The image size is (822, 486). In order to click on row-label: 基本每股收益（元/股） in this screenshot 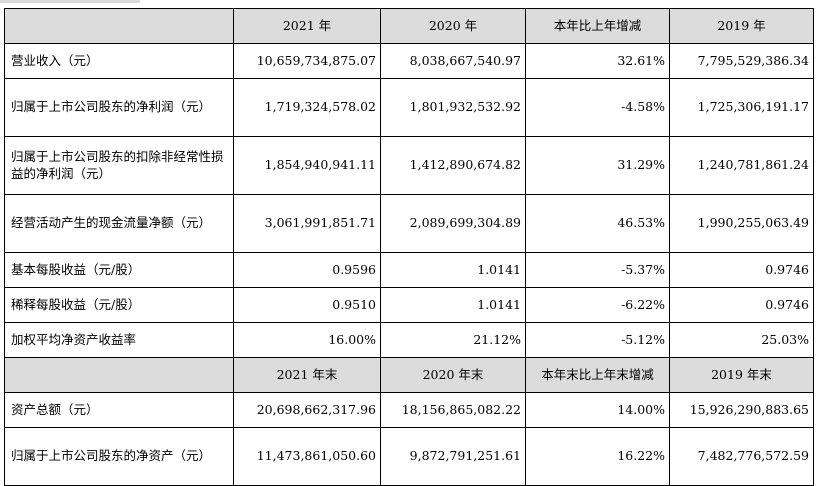, I will do `click(119, 270)`.